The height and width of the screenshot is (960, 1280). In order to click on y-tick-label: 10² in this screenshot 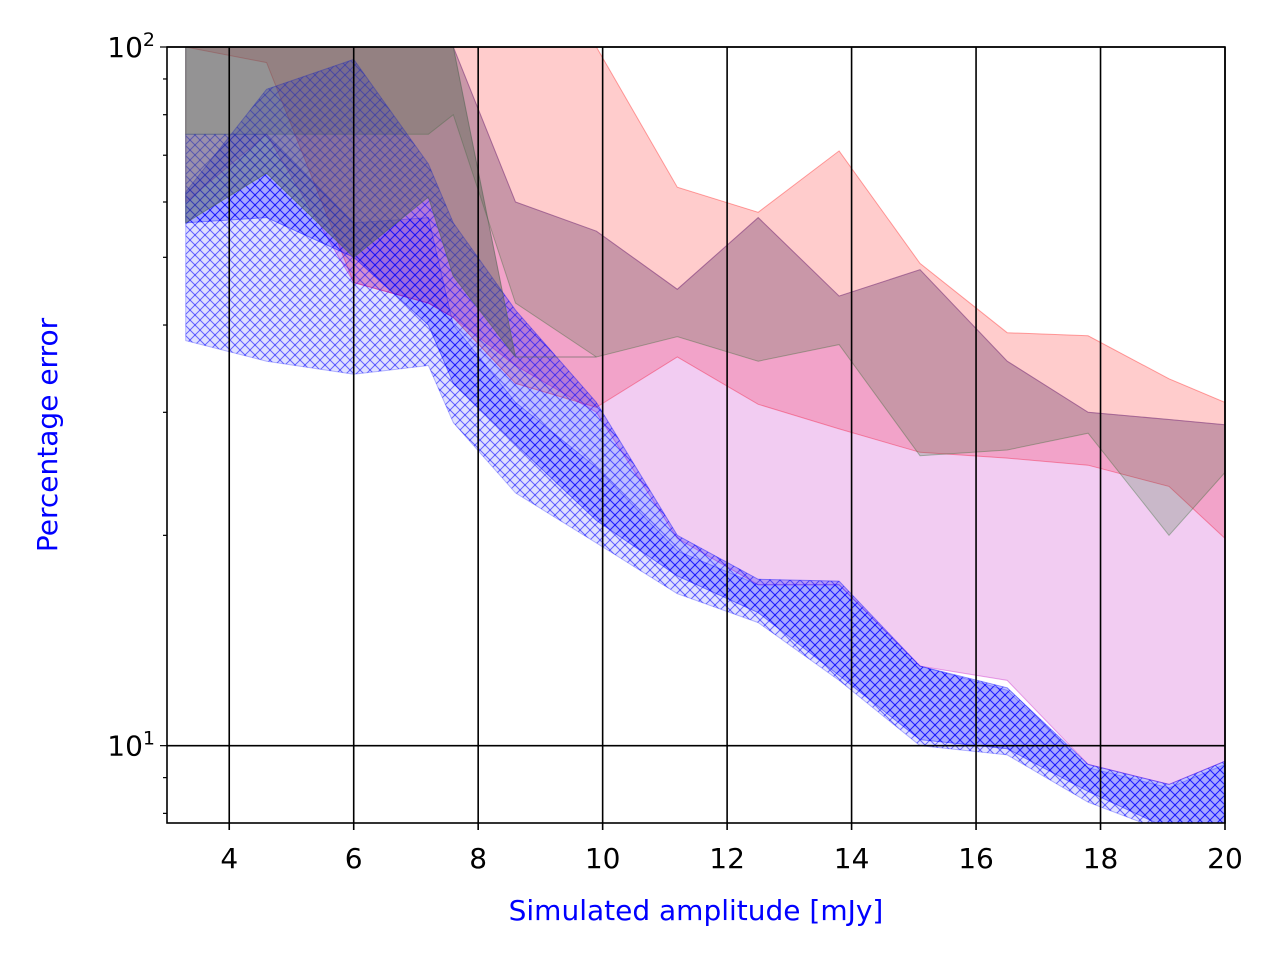, I will do `click(131, 46)`.